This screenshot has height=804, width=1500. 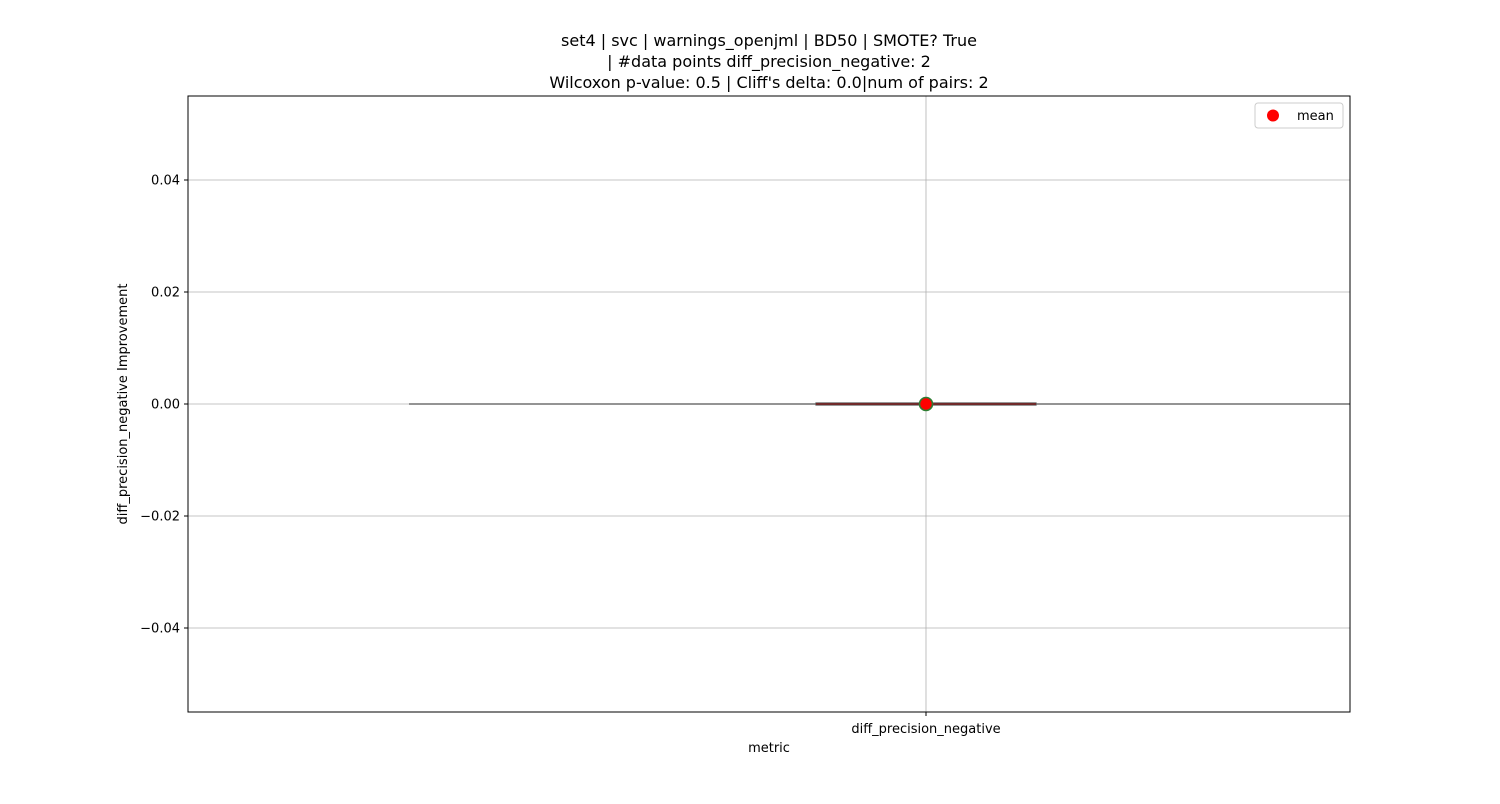 What do you see at coordinates (160, 629) in the screenshot?
I see `y-tick-label: −0.04` at bounding box center [160, 629].